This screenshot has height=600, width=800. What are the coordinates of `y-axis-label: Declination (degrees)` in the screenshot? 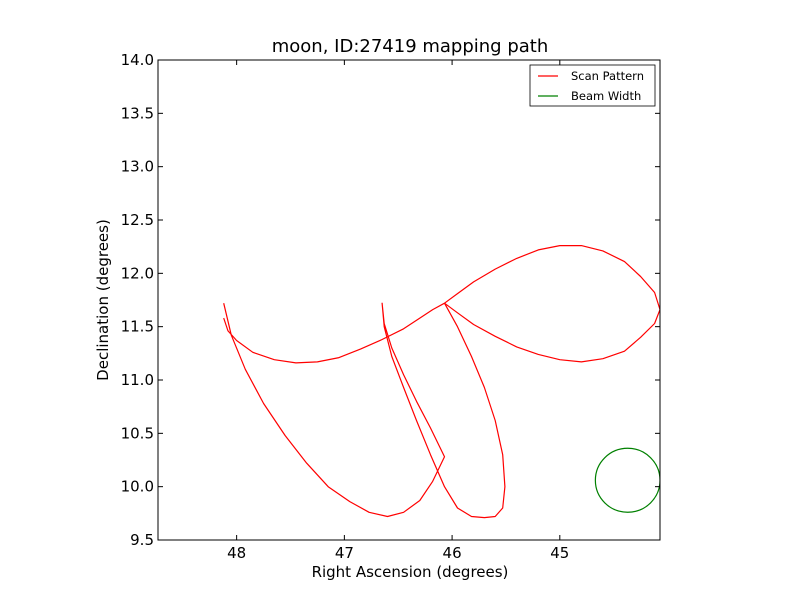 It's located at (103, 300).